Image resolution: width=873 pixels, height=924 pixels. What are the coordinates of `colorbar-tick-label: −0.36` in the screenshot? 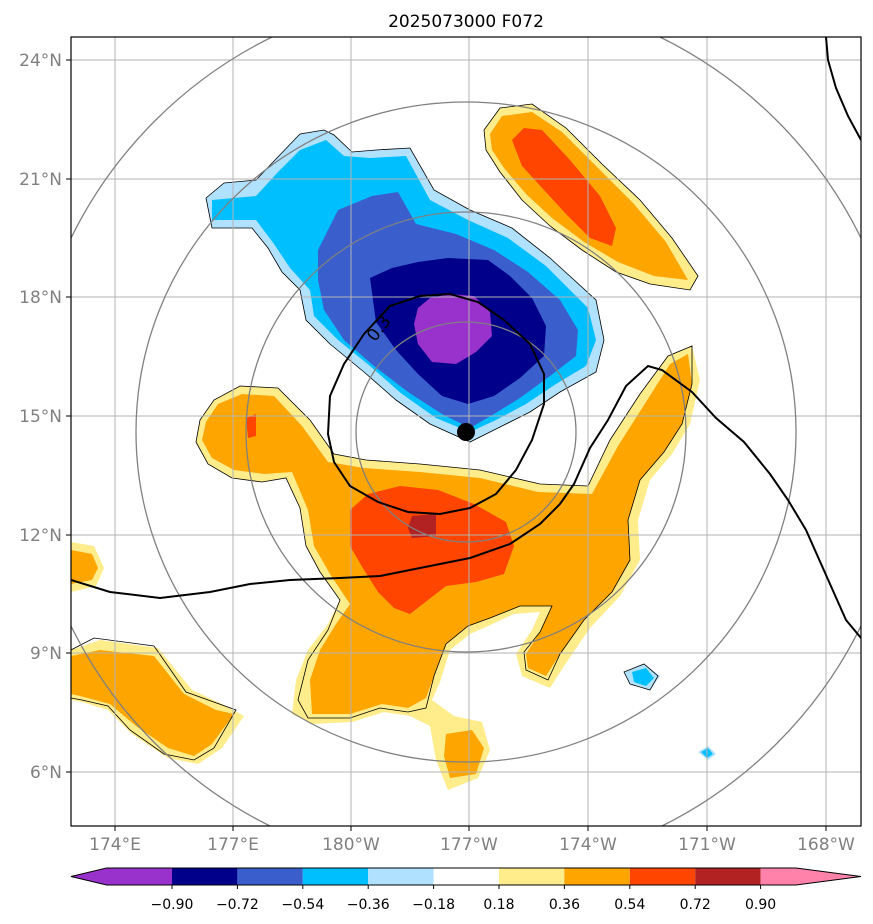 It's located at (368, 905).